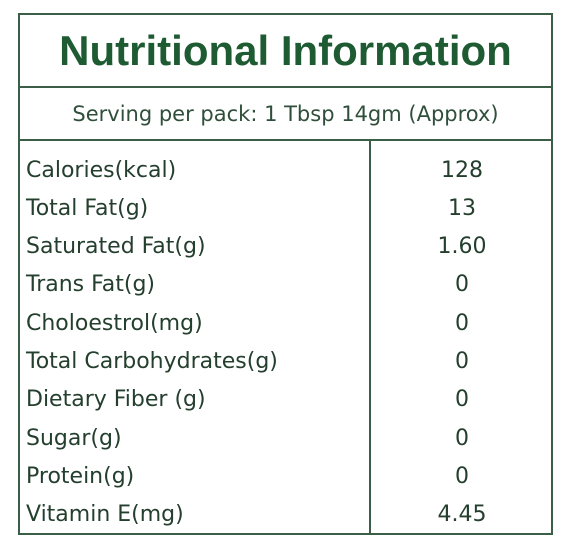  What do you see at coordinates (285, 514) in the screenshot?
I see `table-row: Vitamin E(mg) 4.45` at bounding box center [285, 514].